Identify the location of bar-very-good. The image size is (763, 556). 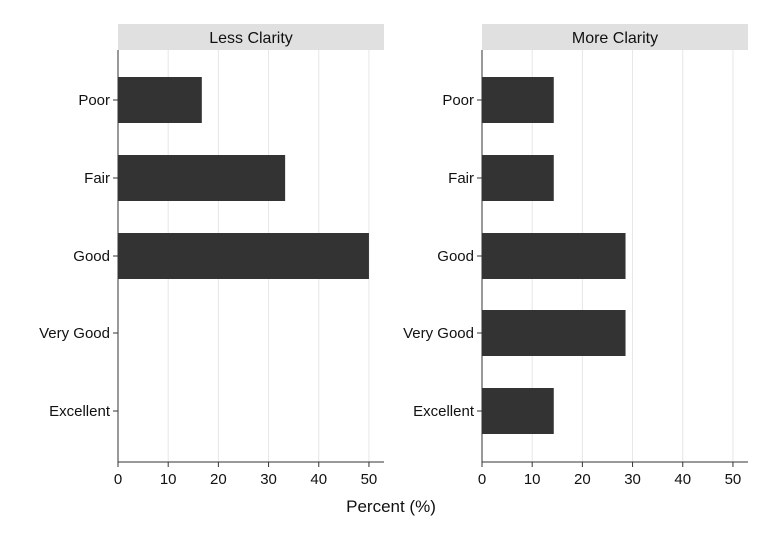
(554, 333).